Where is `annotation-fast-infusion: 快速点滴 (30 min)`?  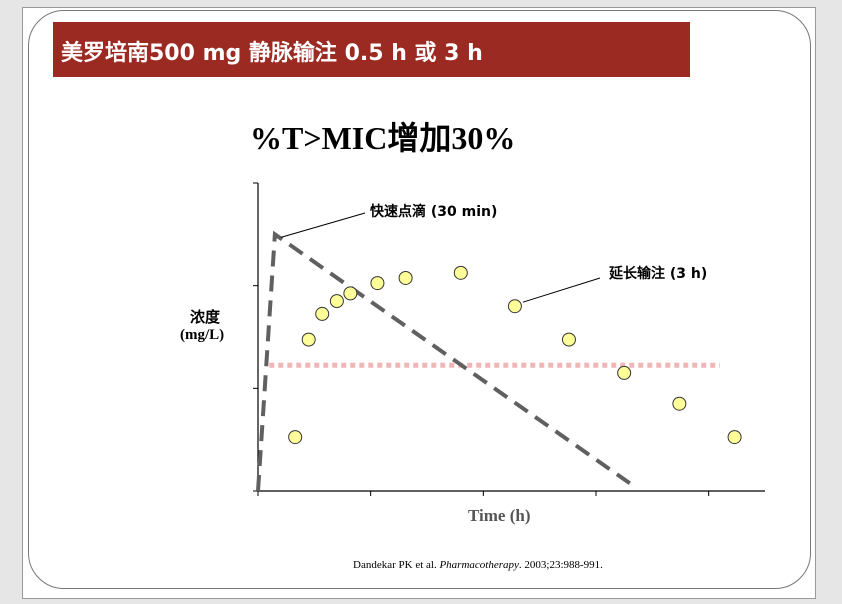
annotation-fast-infusion: 快速点滴 (30 min) is located at coordinates (434, 212).